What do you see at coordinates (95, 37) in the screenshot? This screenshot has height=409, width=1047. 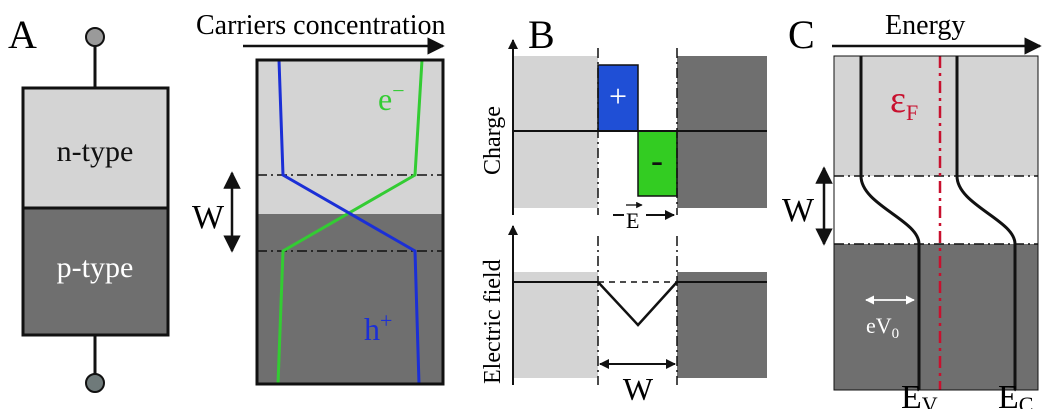 I see `top-terminal` at bounding box center [95, 37].